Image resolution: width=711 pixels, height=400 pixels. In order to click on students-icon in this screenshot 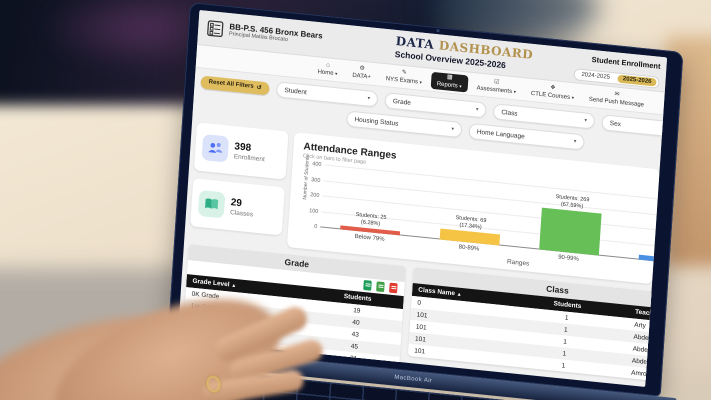, I will do `click(215, 148)`.